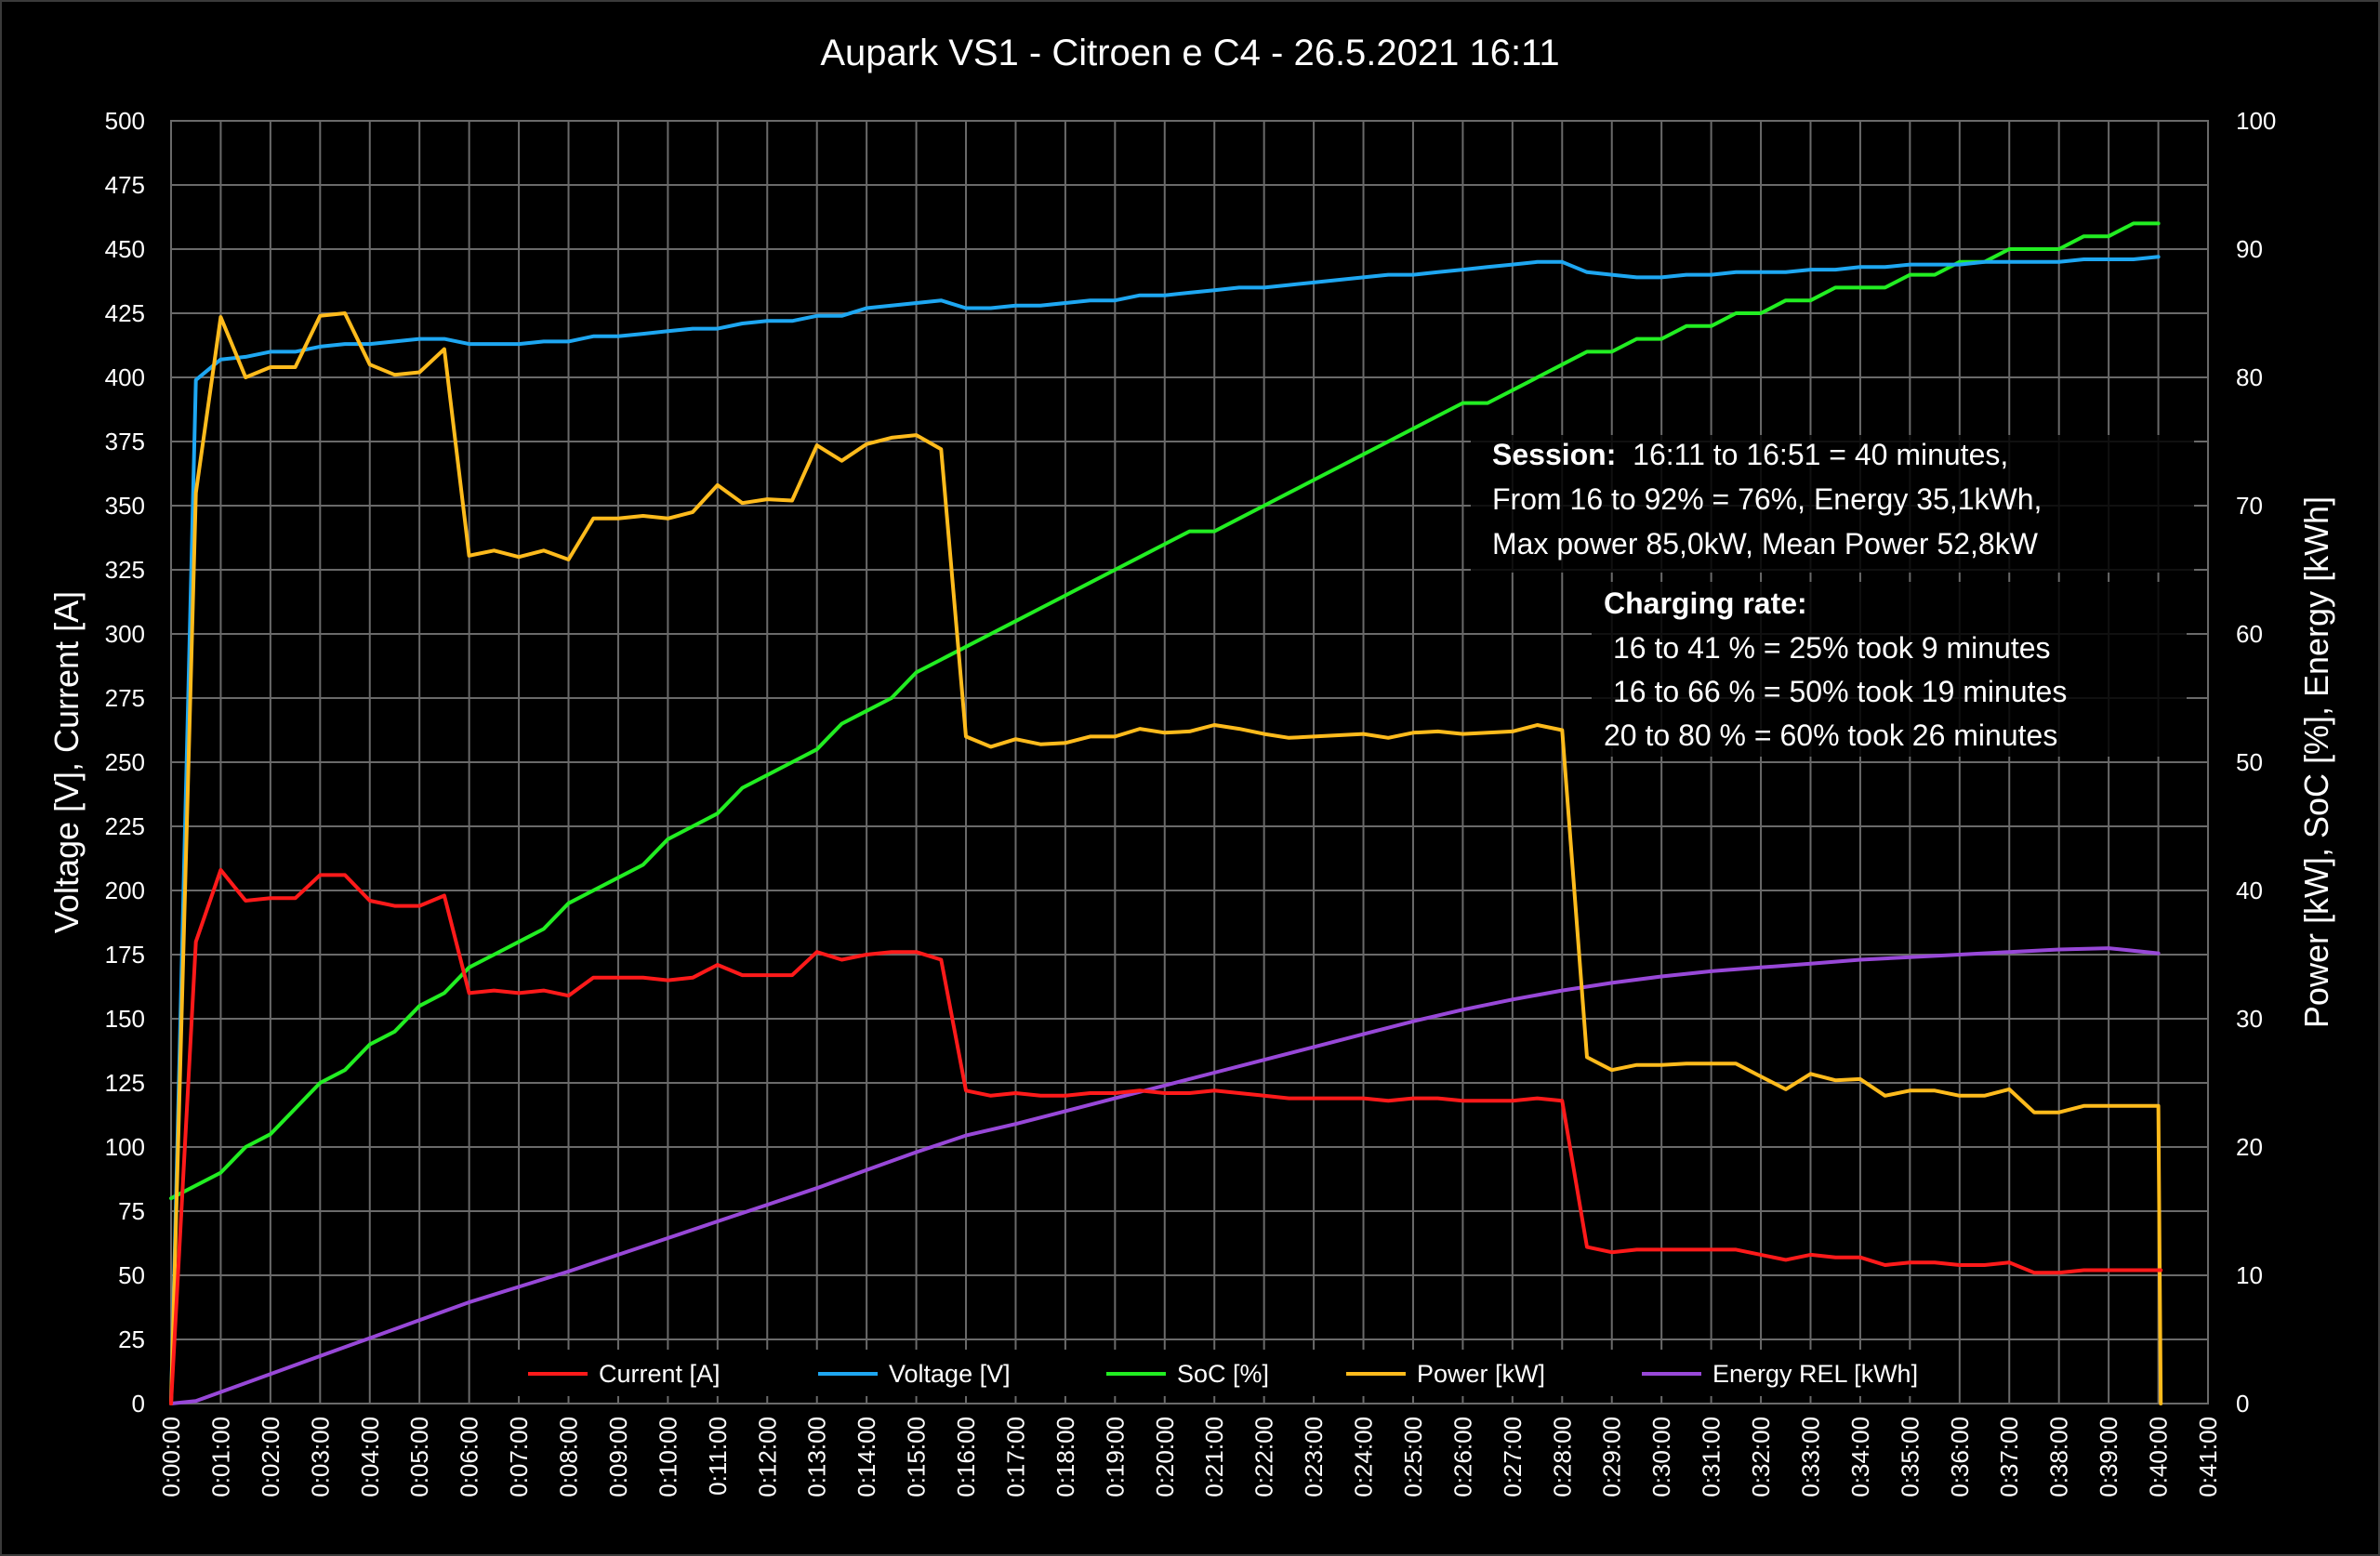 Image resolution: width=2380 pixels, height=1556 pixels. Describe the element at coordinates (1910, 1457) in the screenshot. I see `x-tick: 0:35:00` at that location.